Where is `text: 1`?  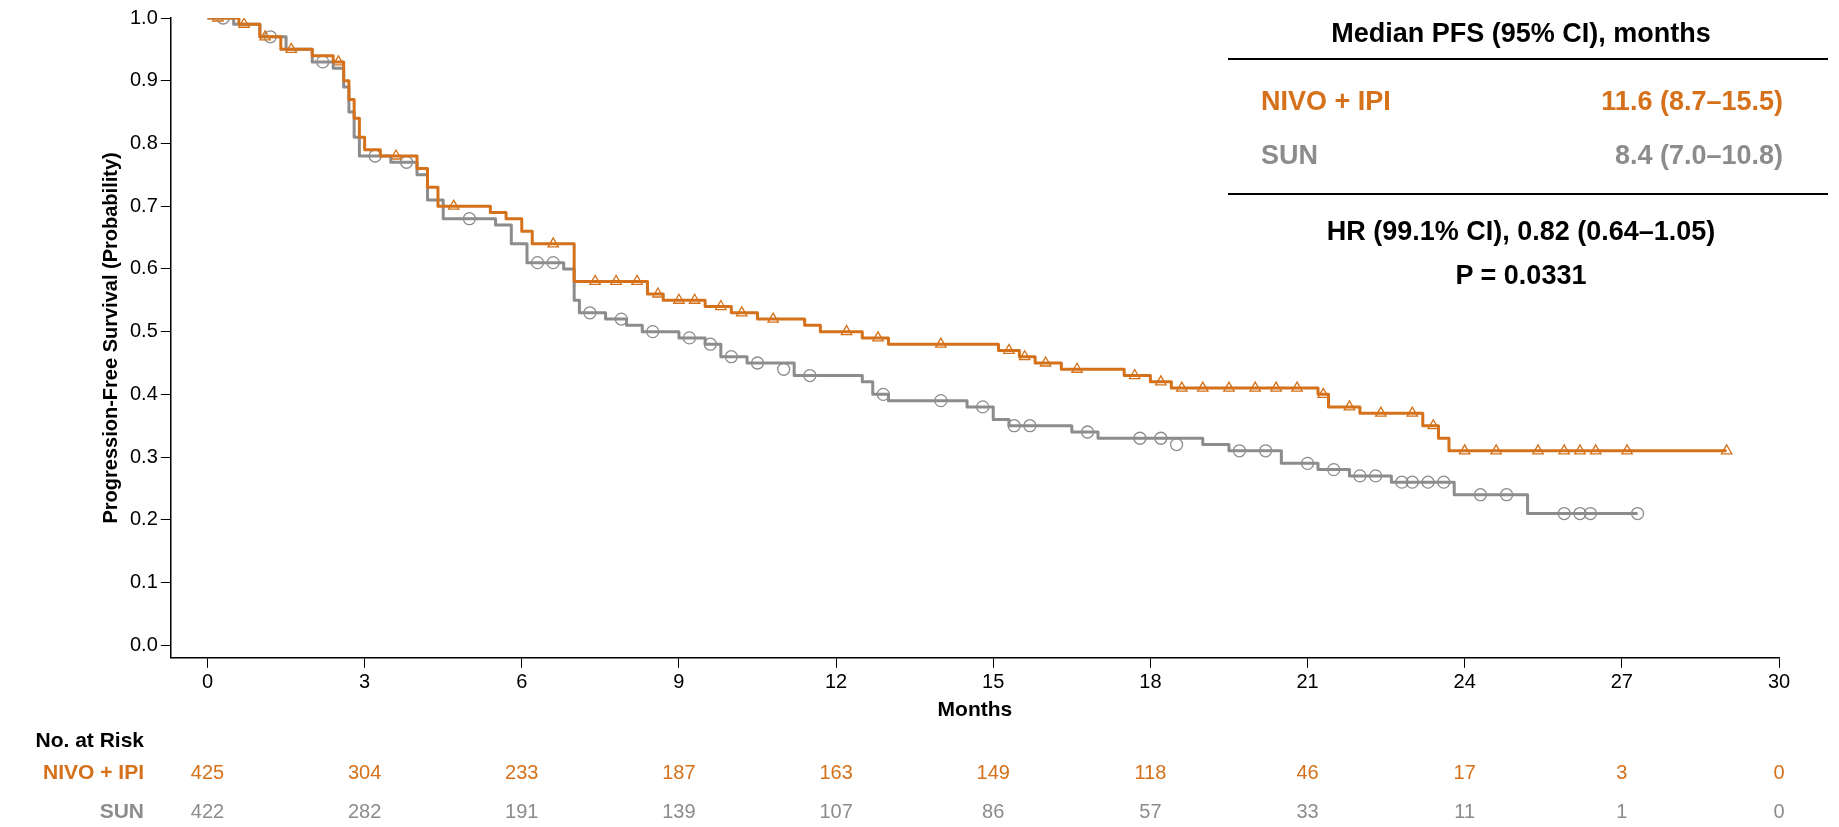 text: 1 is located at coordinates (1622, 810).